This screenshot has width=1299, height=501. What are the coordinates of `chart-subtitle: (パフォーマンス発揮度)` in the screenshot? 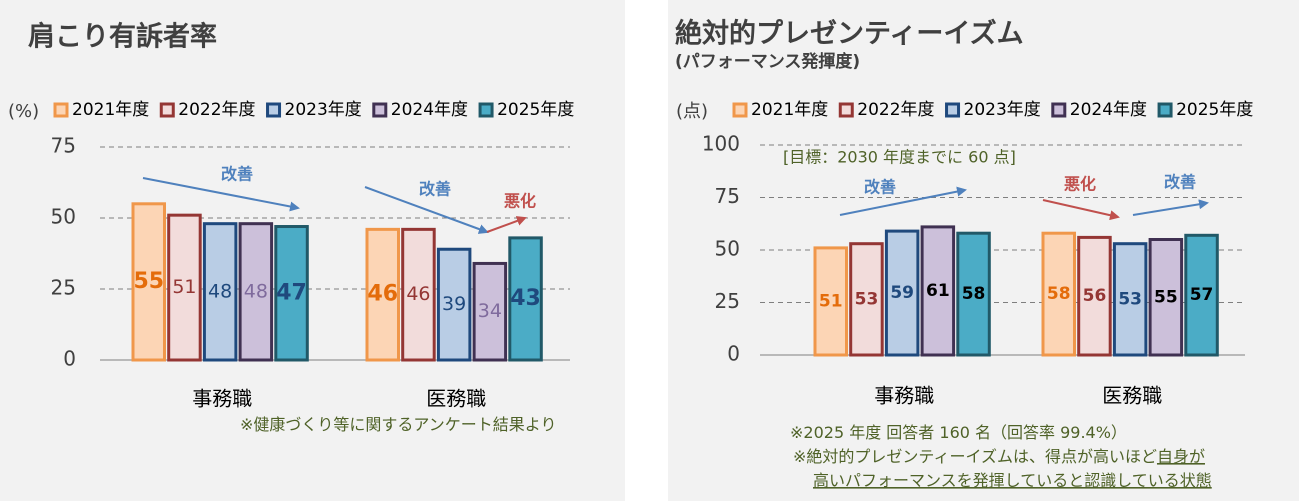 It's located at (767, 61).